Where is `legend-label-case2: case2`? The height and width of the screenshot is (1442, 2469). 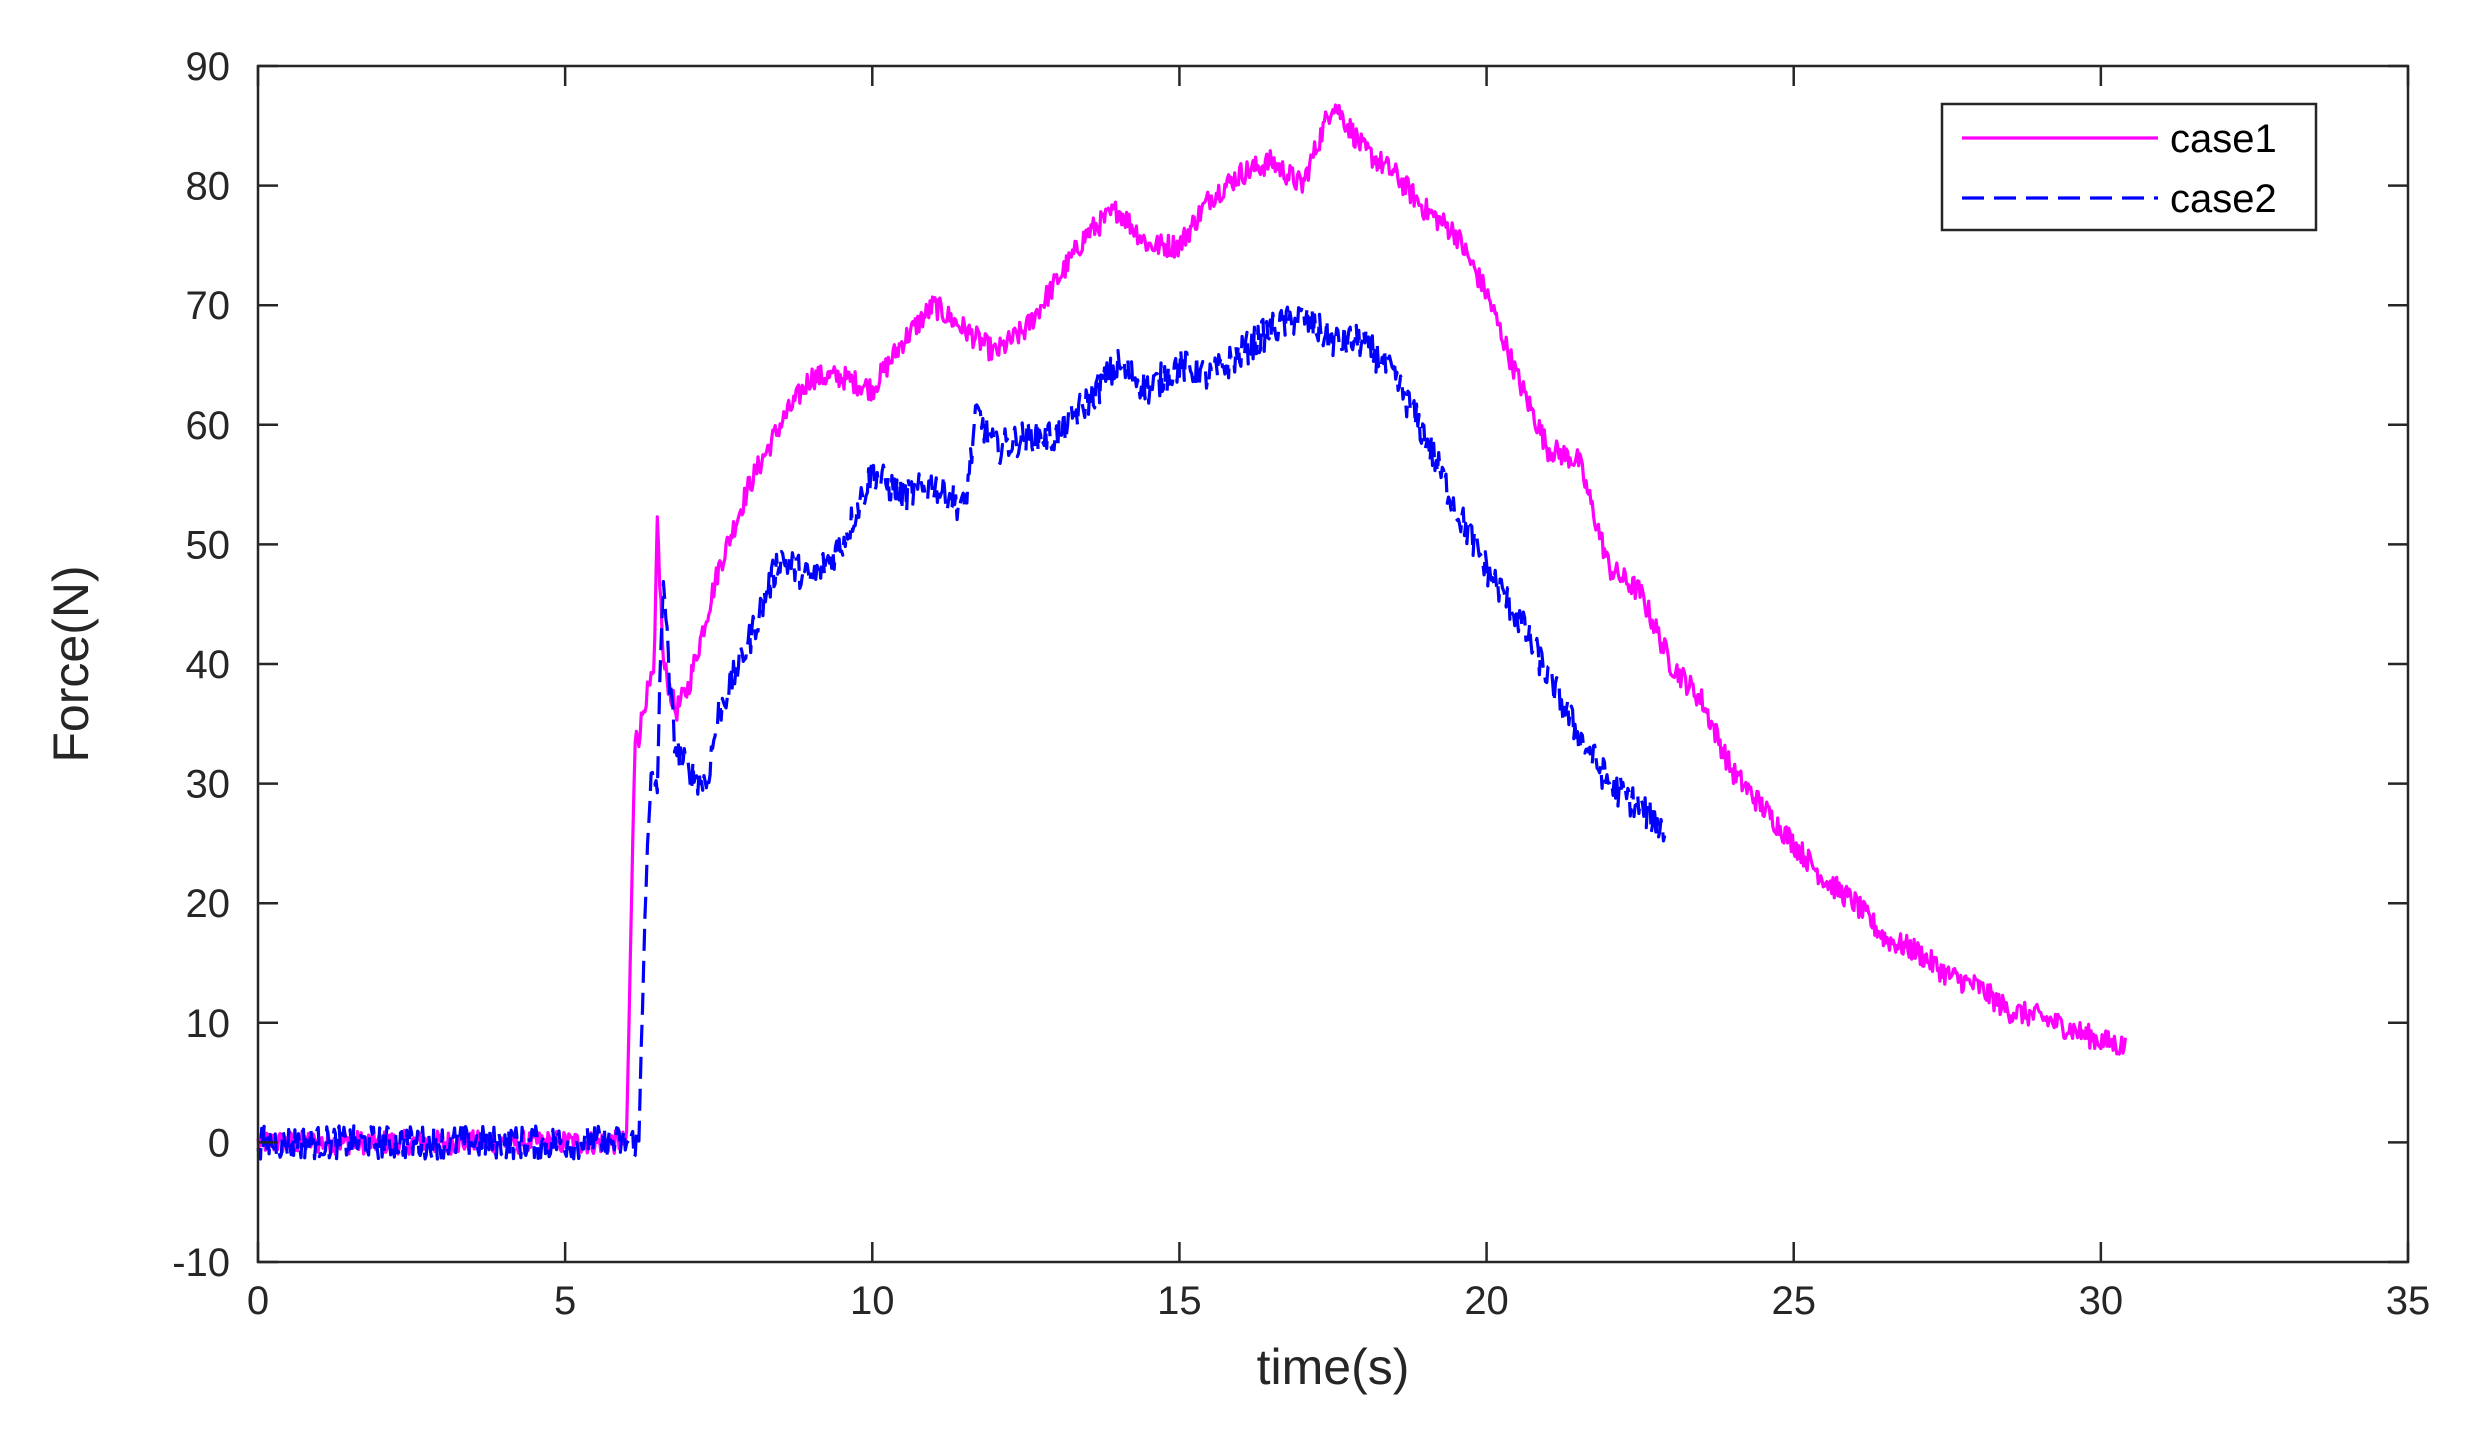
legend-label-case2: case2 is located at coordinates (2223, 199).